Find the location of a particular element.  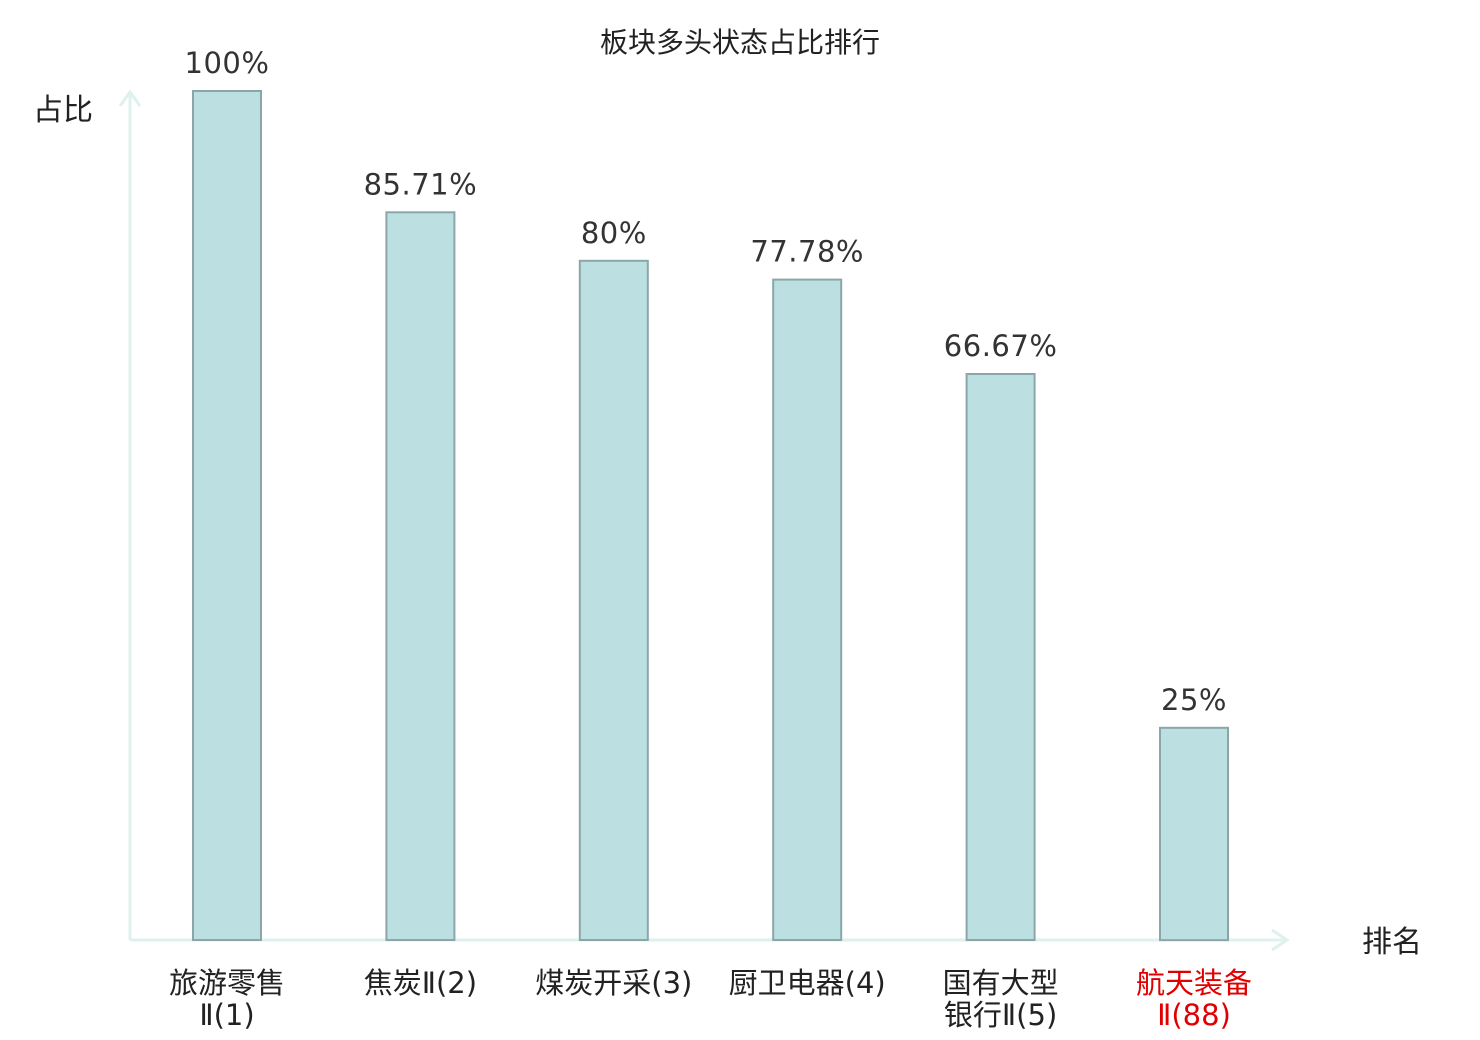

y-axis-label: 占比 is located at coordinates (63, 110).